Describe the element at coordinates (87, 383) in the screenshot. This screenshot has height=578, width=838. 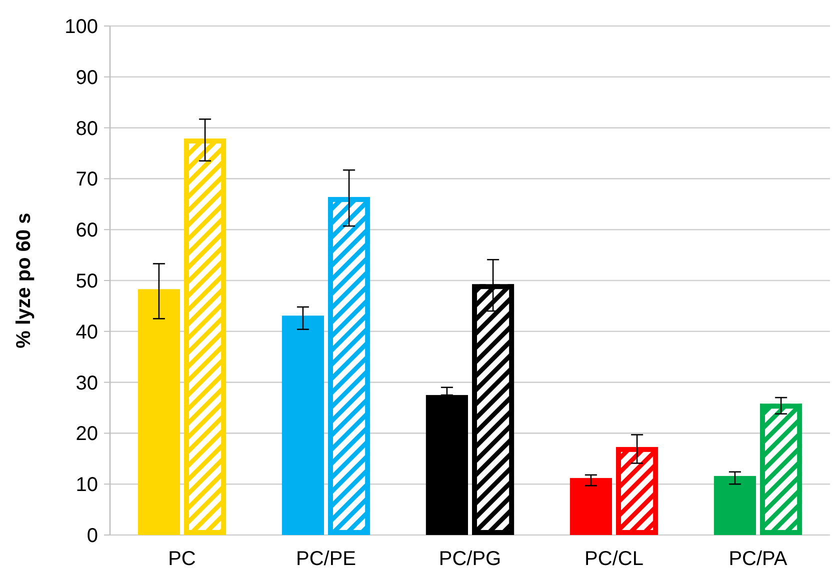
I see `y-tick-label: 30` at that location.